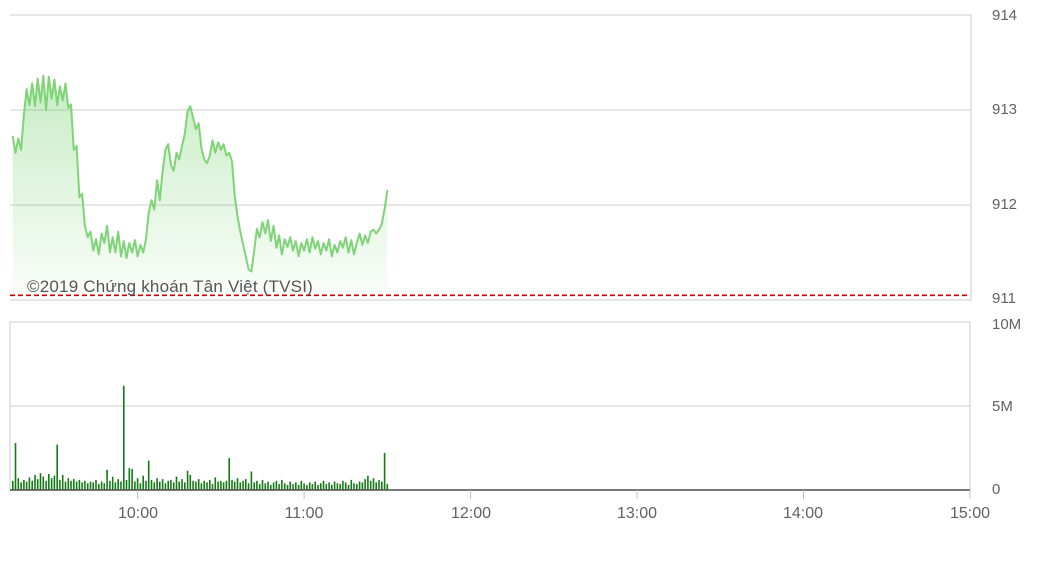 This screenshot has width=1041, height=585. I want to click on price-y-tick-label-912: 912, so click(1005, 204).